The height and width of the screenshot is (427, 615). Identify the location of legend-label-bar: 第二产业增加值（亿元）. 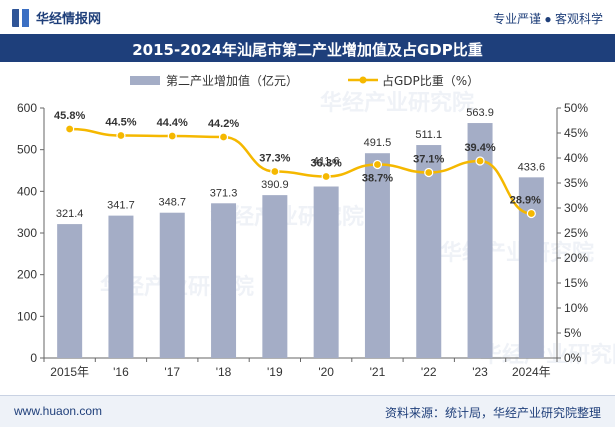
(232, 80).